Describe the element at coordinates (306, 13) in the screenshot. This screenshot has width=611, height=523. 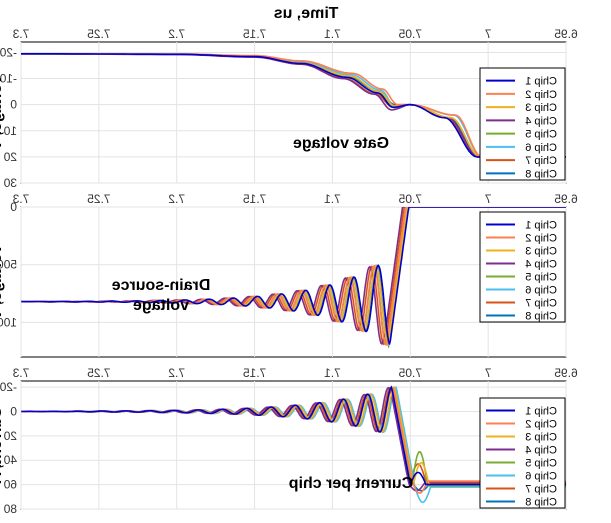
I see `figure-title: Time, us` at that location.